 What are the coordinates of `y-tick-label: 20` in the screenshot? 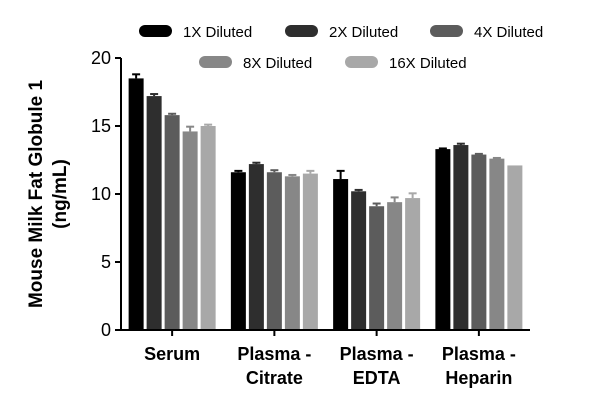 It's located at (101, 58).